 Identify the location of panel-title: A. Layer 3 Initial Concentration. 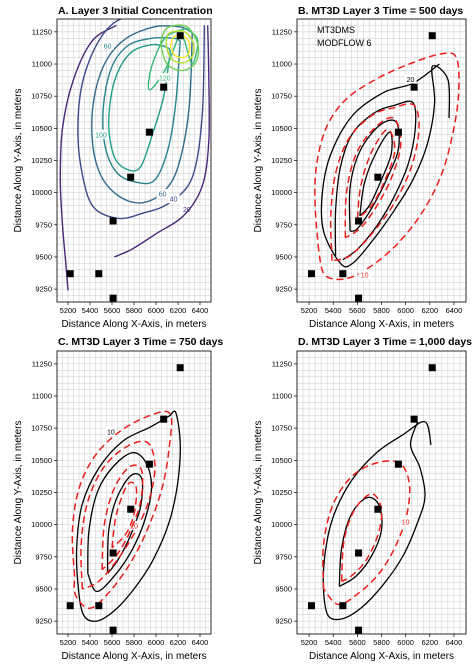
(135, 11).